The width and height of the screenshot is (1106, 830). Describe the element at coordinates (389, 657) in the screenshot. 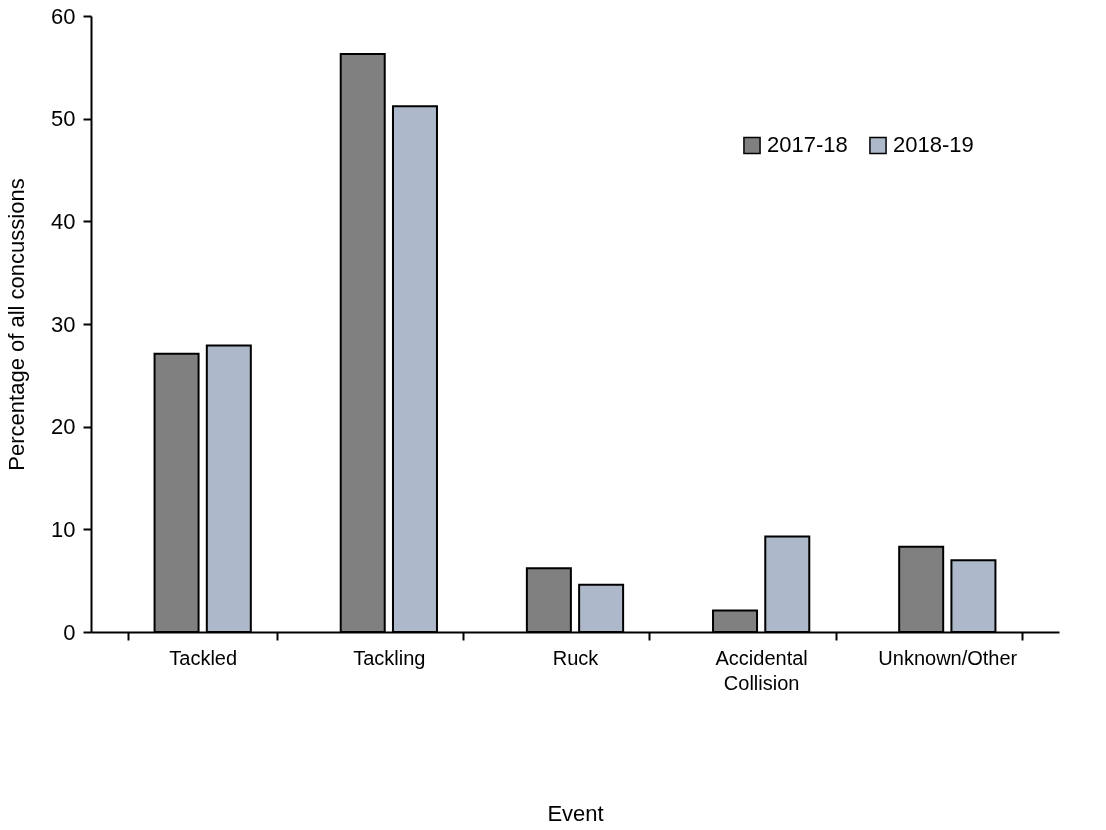

I see `x-tick-label: Tackling` at that location.